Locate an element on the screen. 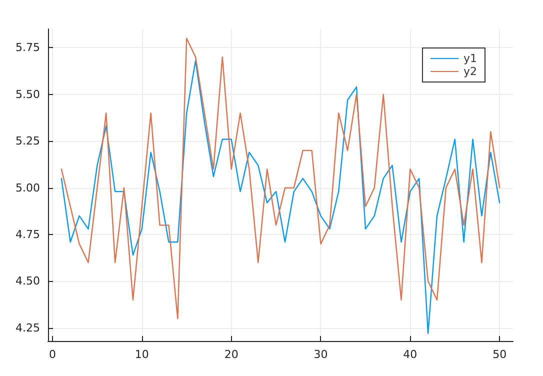  y-tick-label: 5.75 is located at coordinates (28, 47).